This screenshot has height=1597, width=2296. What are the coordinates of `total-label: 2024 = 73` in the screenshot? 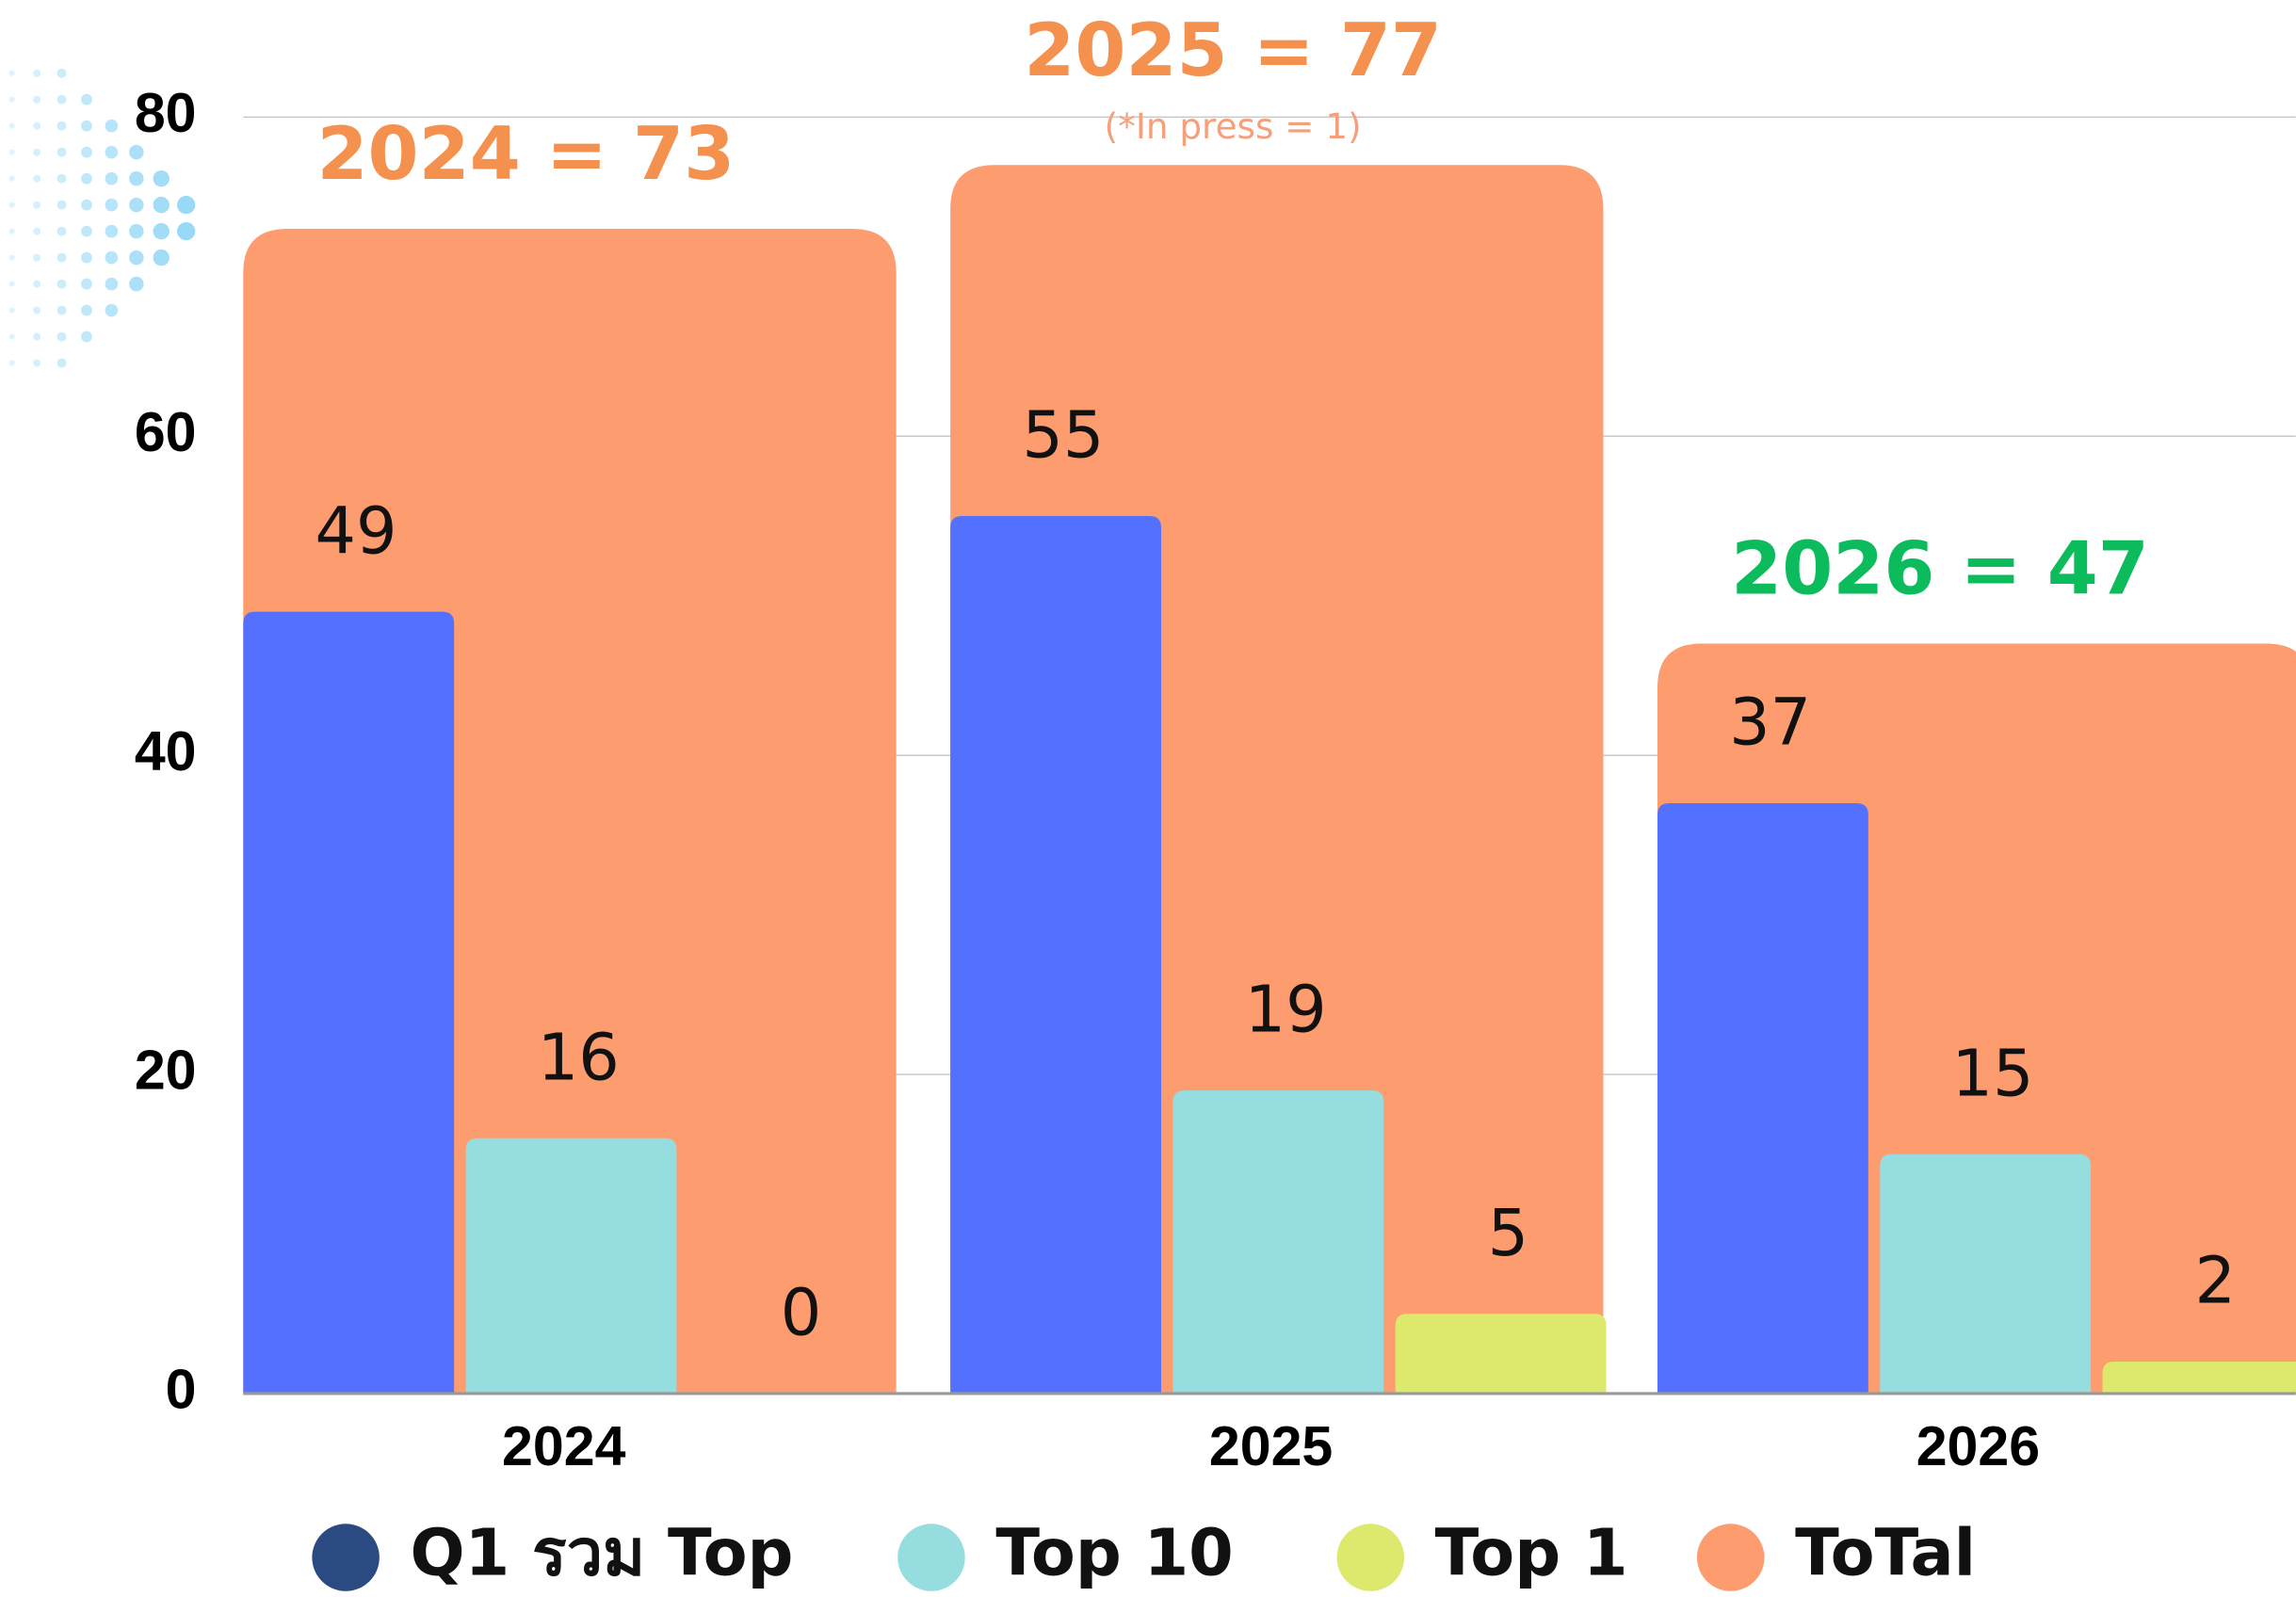 It's located at (525, 154).